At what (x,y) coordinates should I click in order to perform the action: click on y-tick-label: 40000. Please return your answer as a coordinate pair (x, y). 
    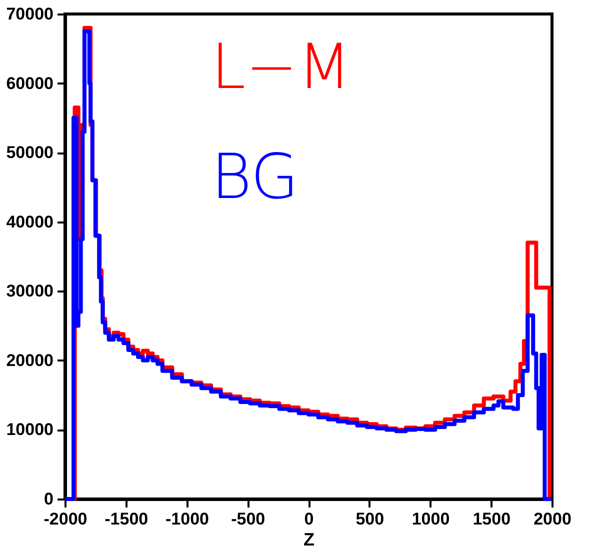
    Looking at the image, I should click on (30, 222).